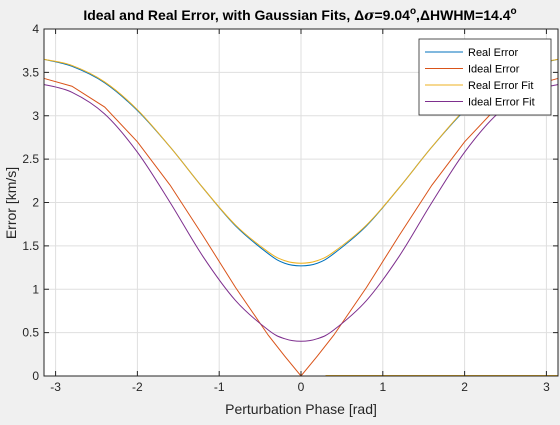 The width and height of the screenshot is (560, 425). What do you see at coordinates (501, 103) in the screenshot?
I see `legend-label: Ideal Error Fit` at bounding box center [501, 103].